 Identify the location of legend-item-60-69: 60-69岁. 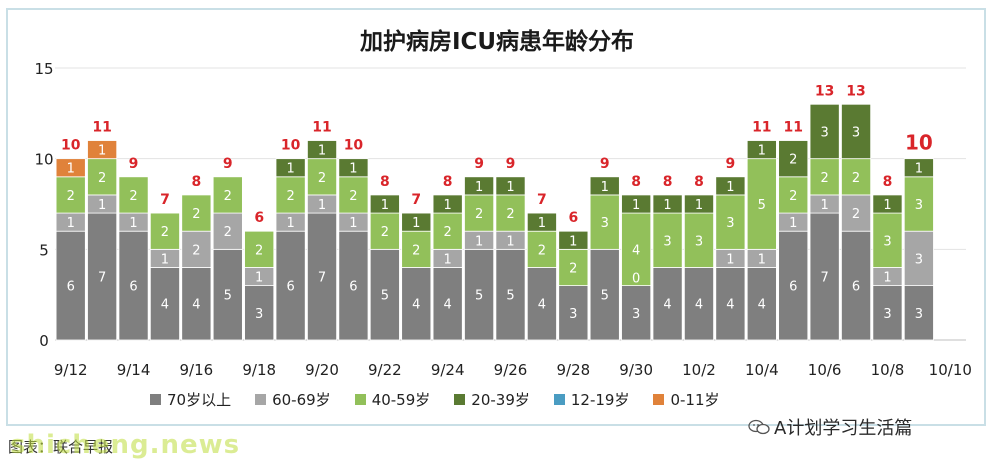
(293, 399).